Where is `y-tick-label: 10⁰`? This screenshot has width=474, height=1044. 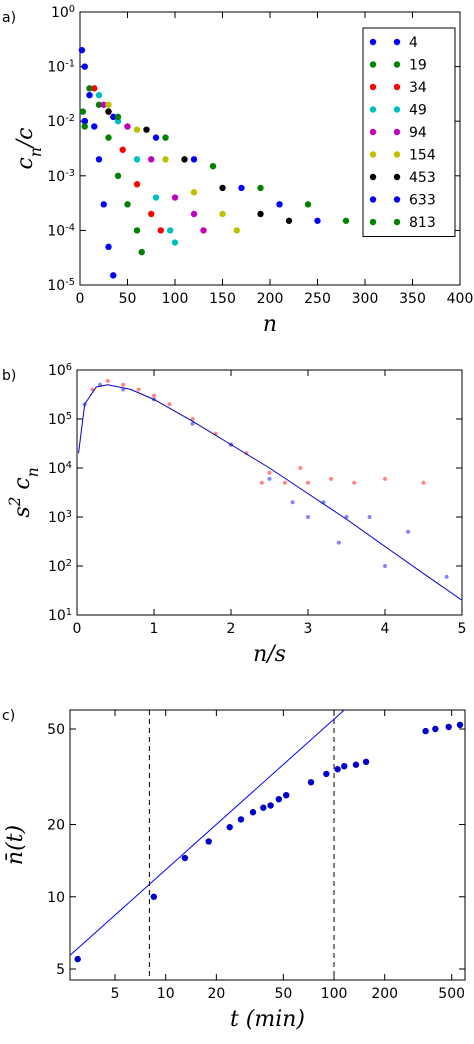 y-tick-label: 10⁰ is located at coordinates (63, 13).